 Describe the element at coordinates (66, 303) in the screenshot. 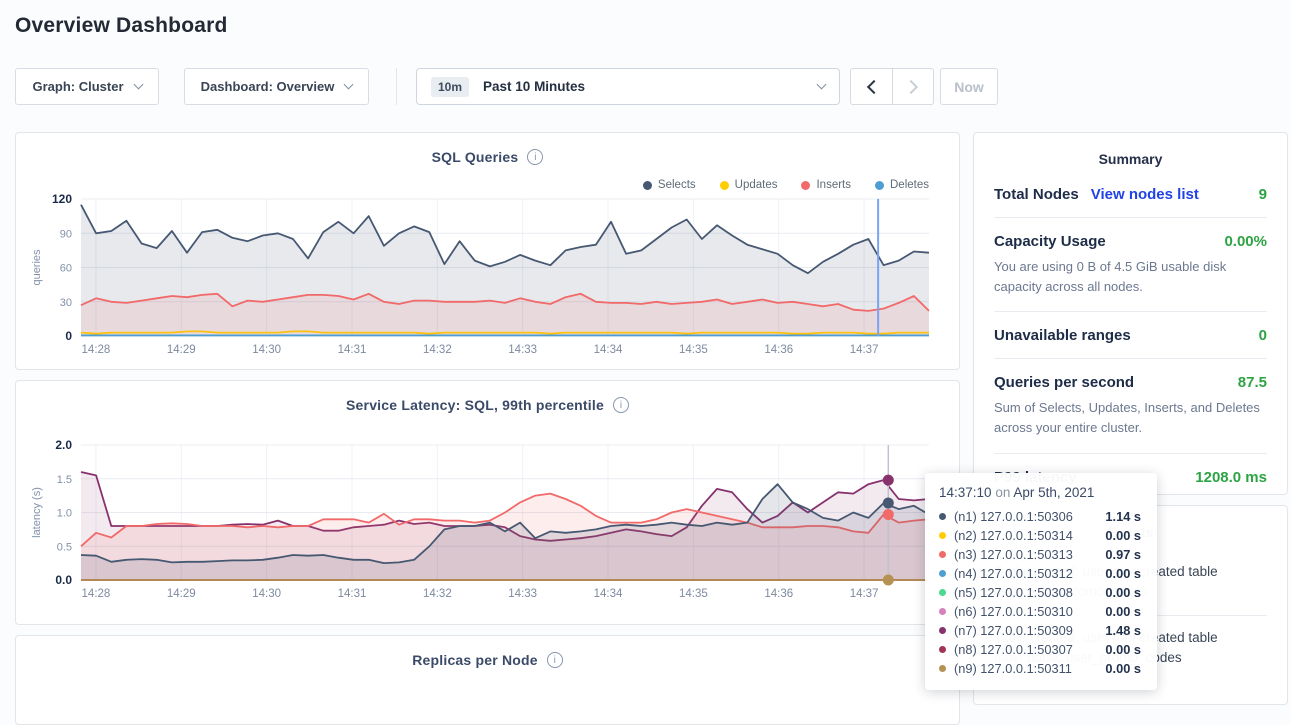

I see `svg-text: 30` at that location.